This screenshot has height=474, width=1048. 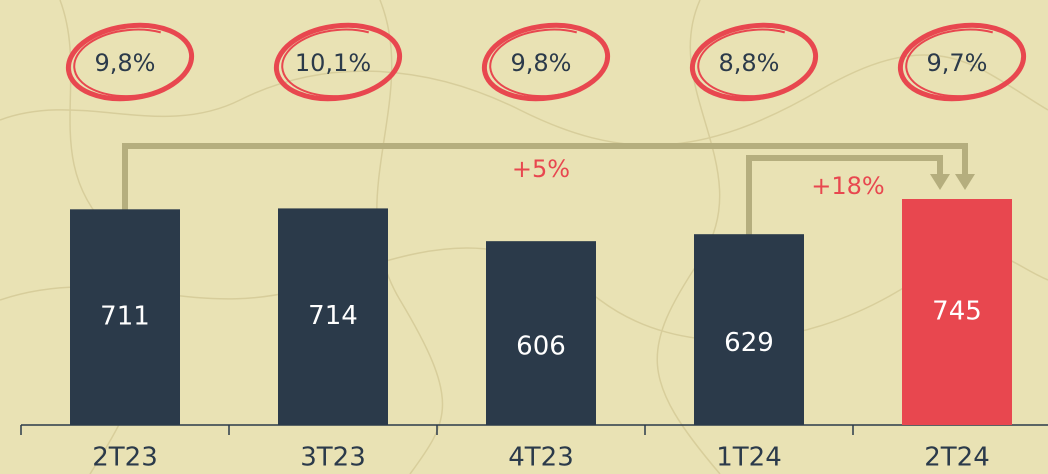 I want to click on growth-annotation: +5%, so click(x=541, y=169).